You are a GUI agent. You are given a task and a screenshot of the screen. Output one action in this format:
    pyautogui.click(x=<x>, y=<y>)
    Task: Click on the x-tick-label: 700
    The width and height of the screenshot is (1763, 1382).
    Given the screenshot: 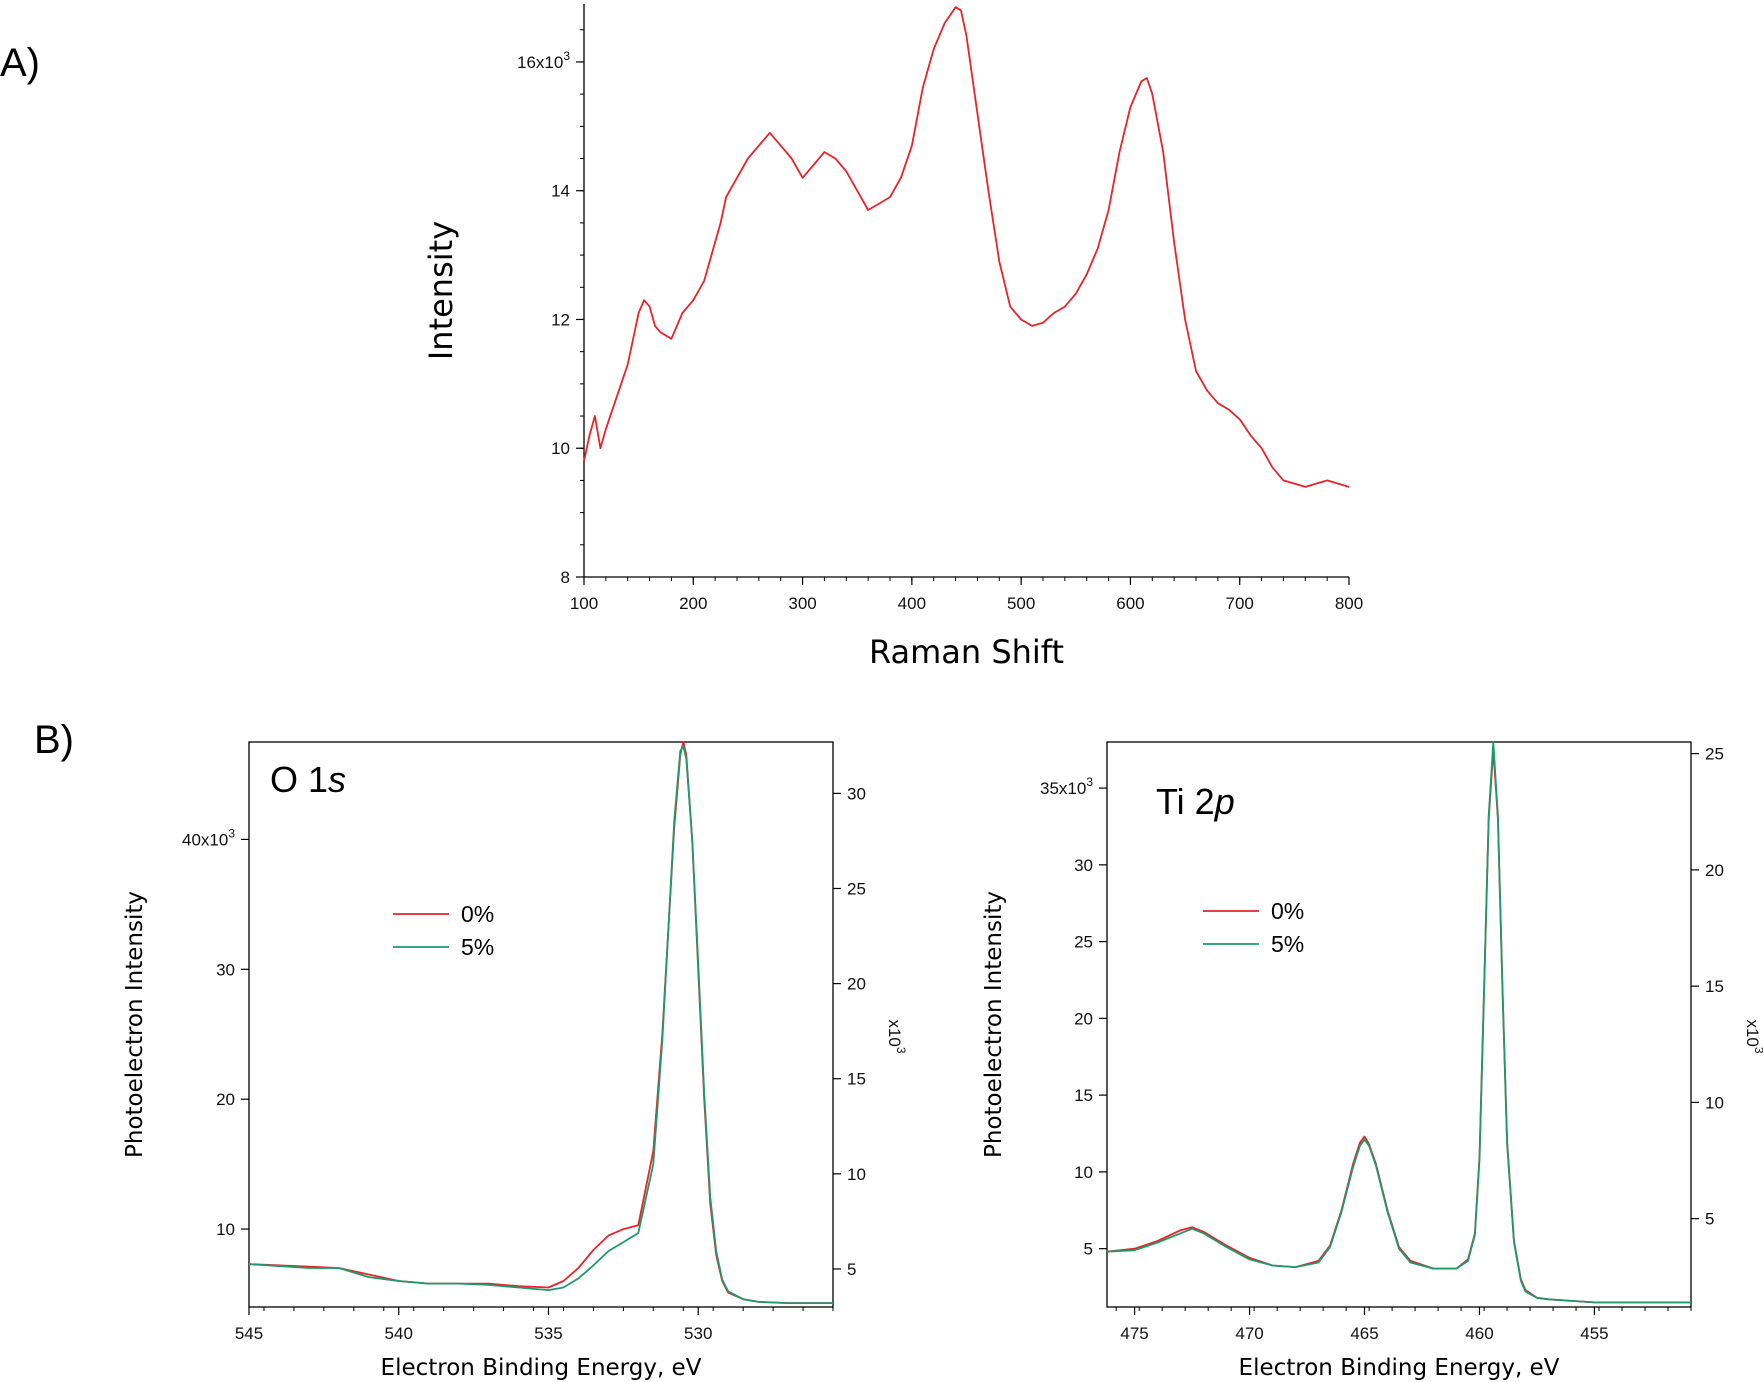 What is the action you would take?
    pyautogui.click(x=1240, y=603)
    